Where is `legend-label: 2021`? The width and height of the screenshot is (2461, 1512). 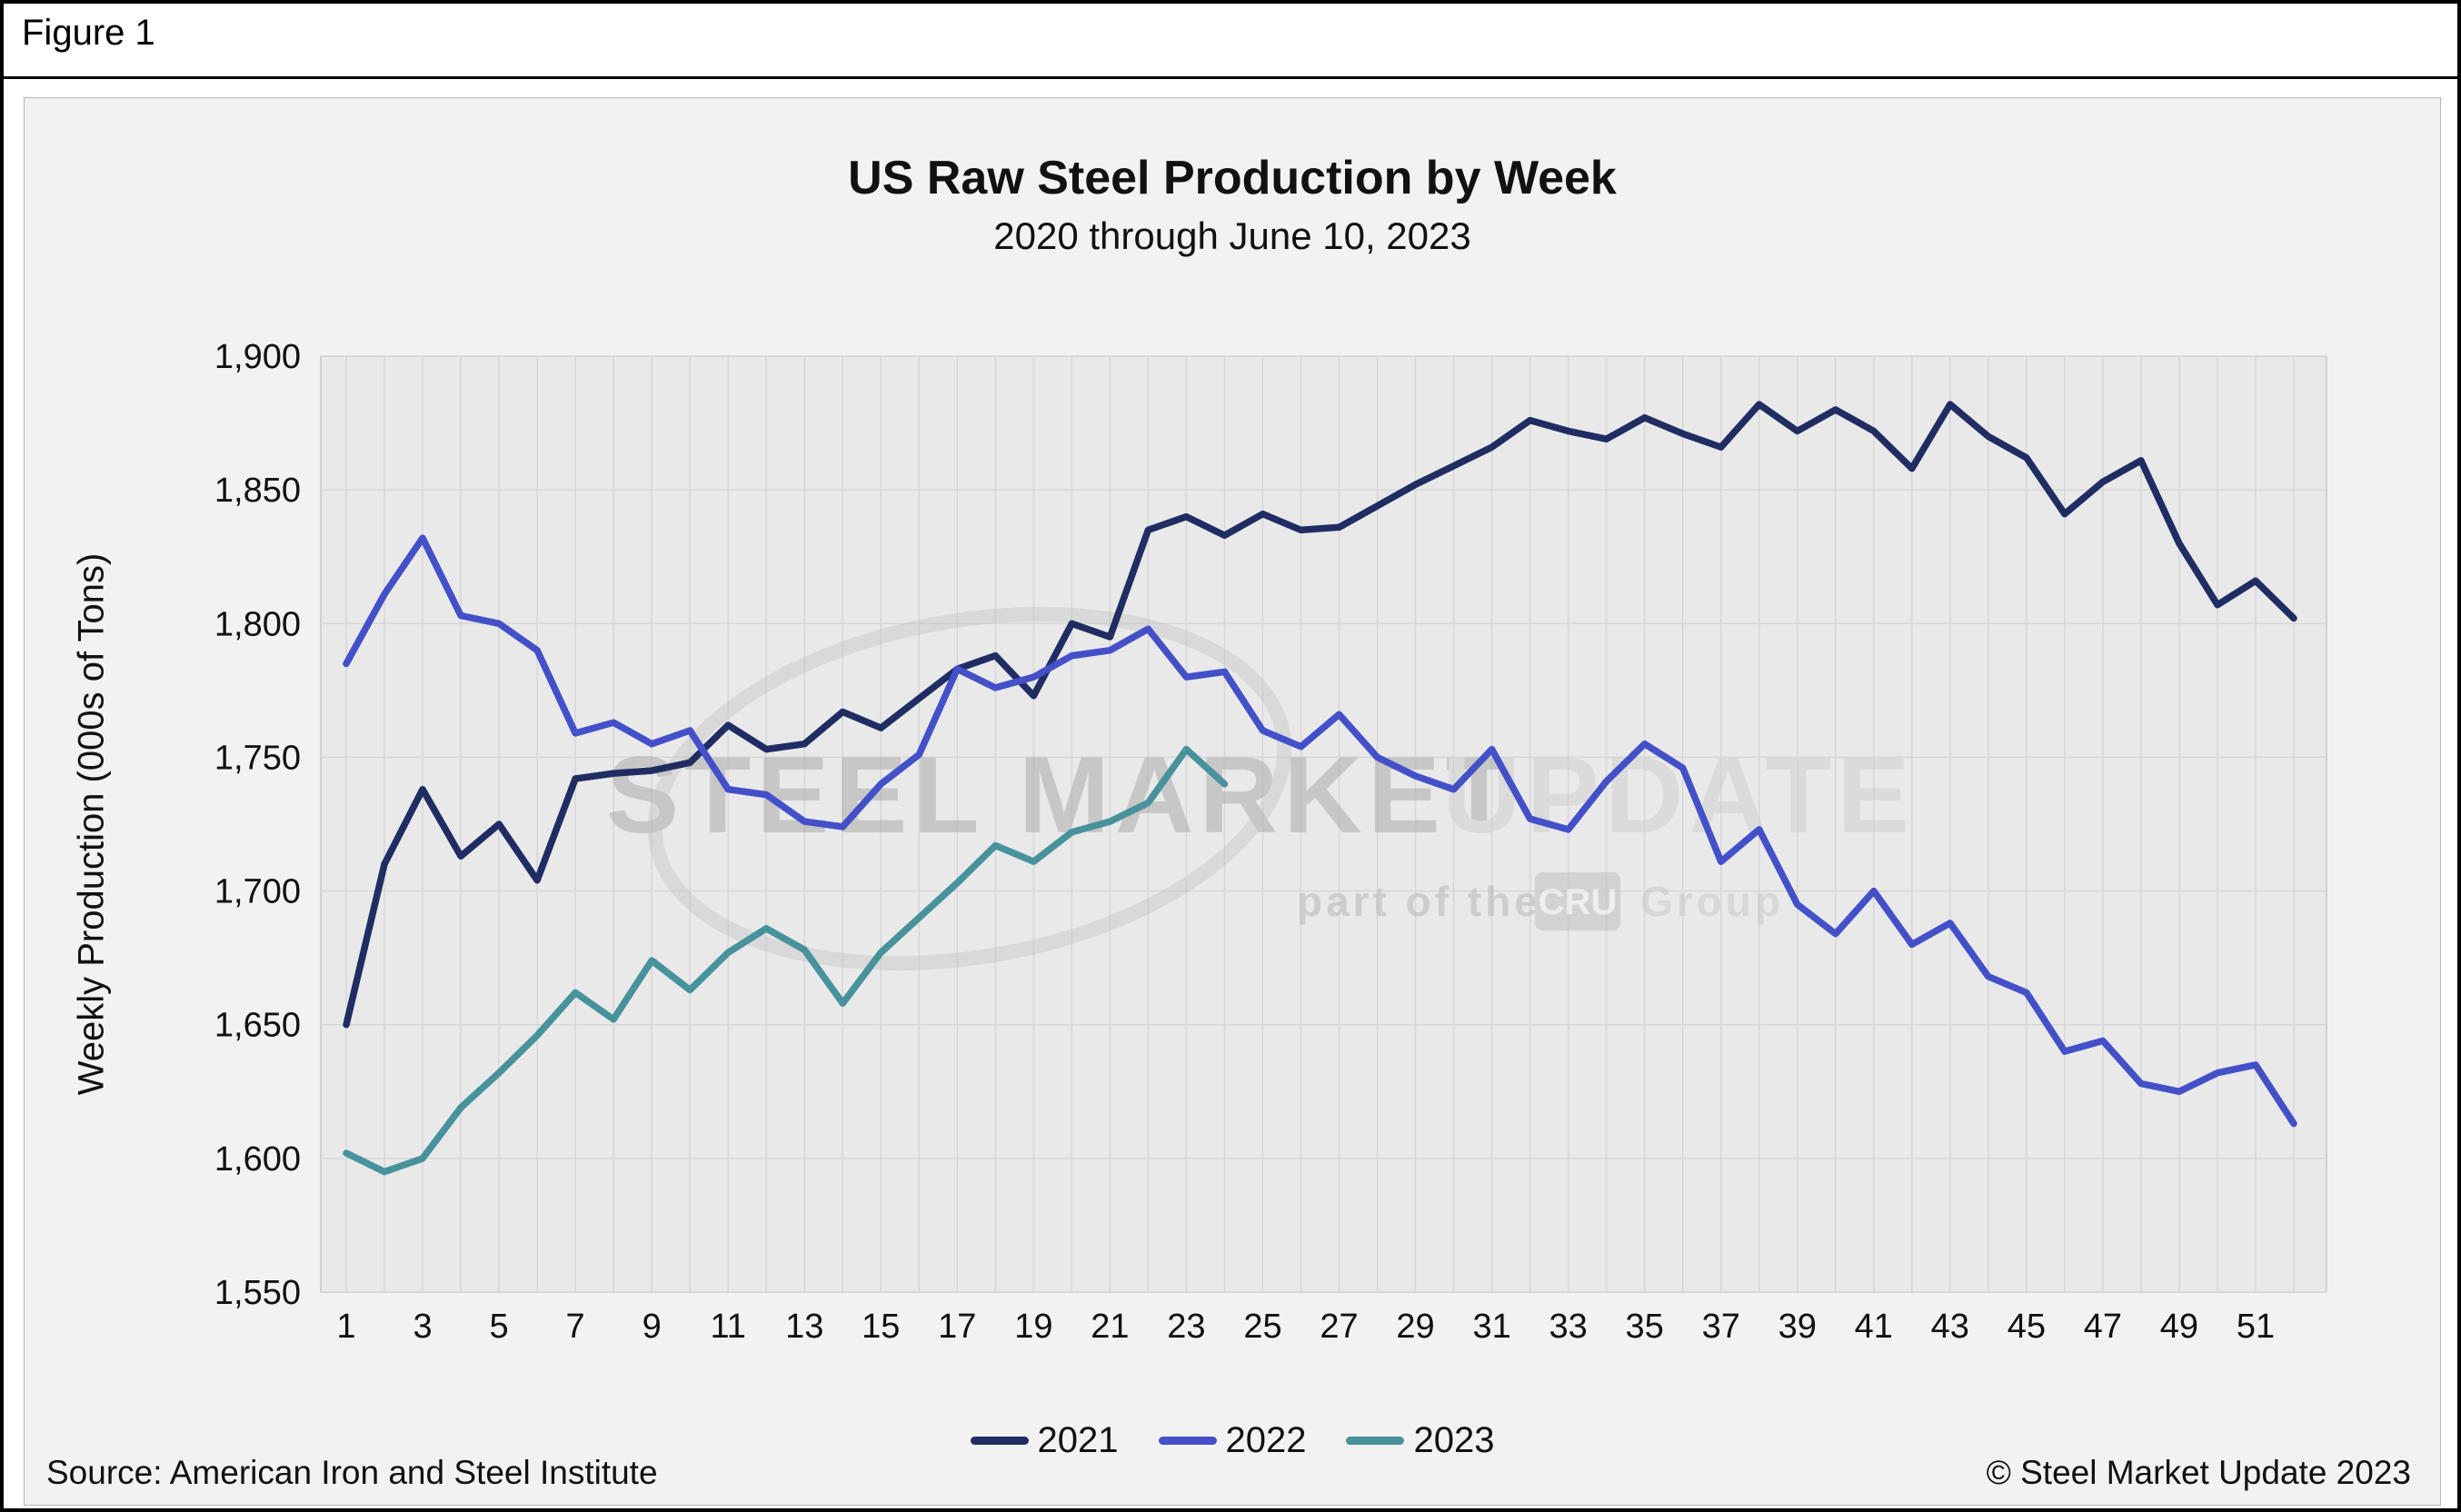 legend-label: 2021 is located at coordinates (1078, 1440).